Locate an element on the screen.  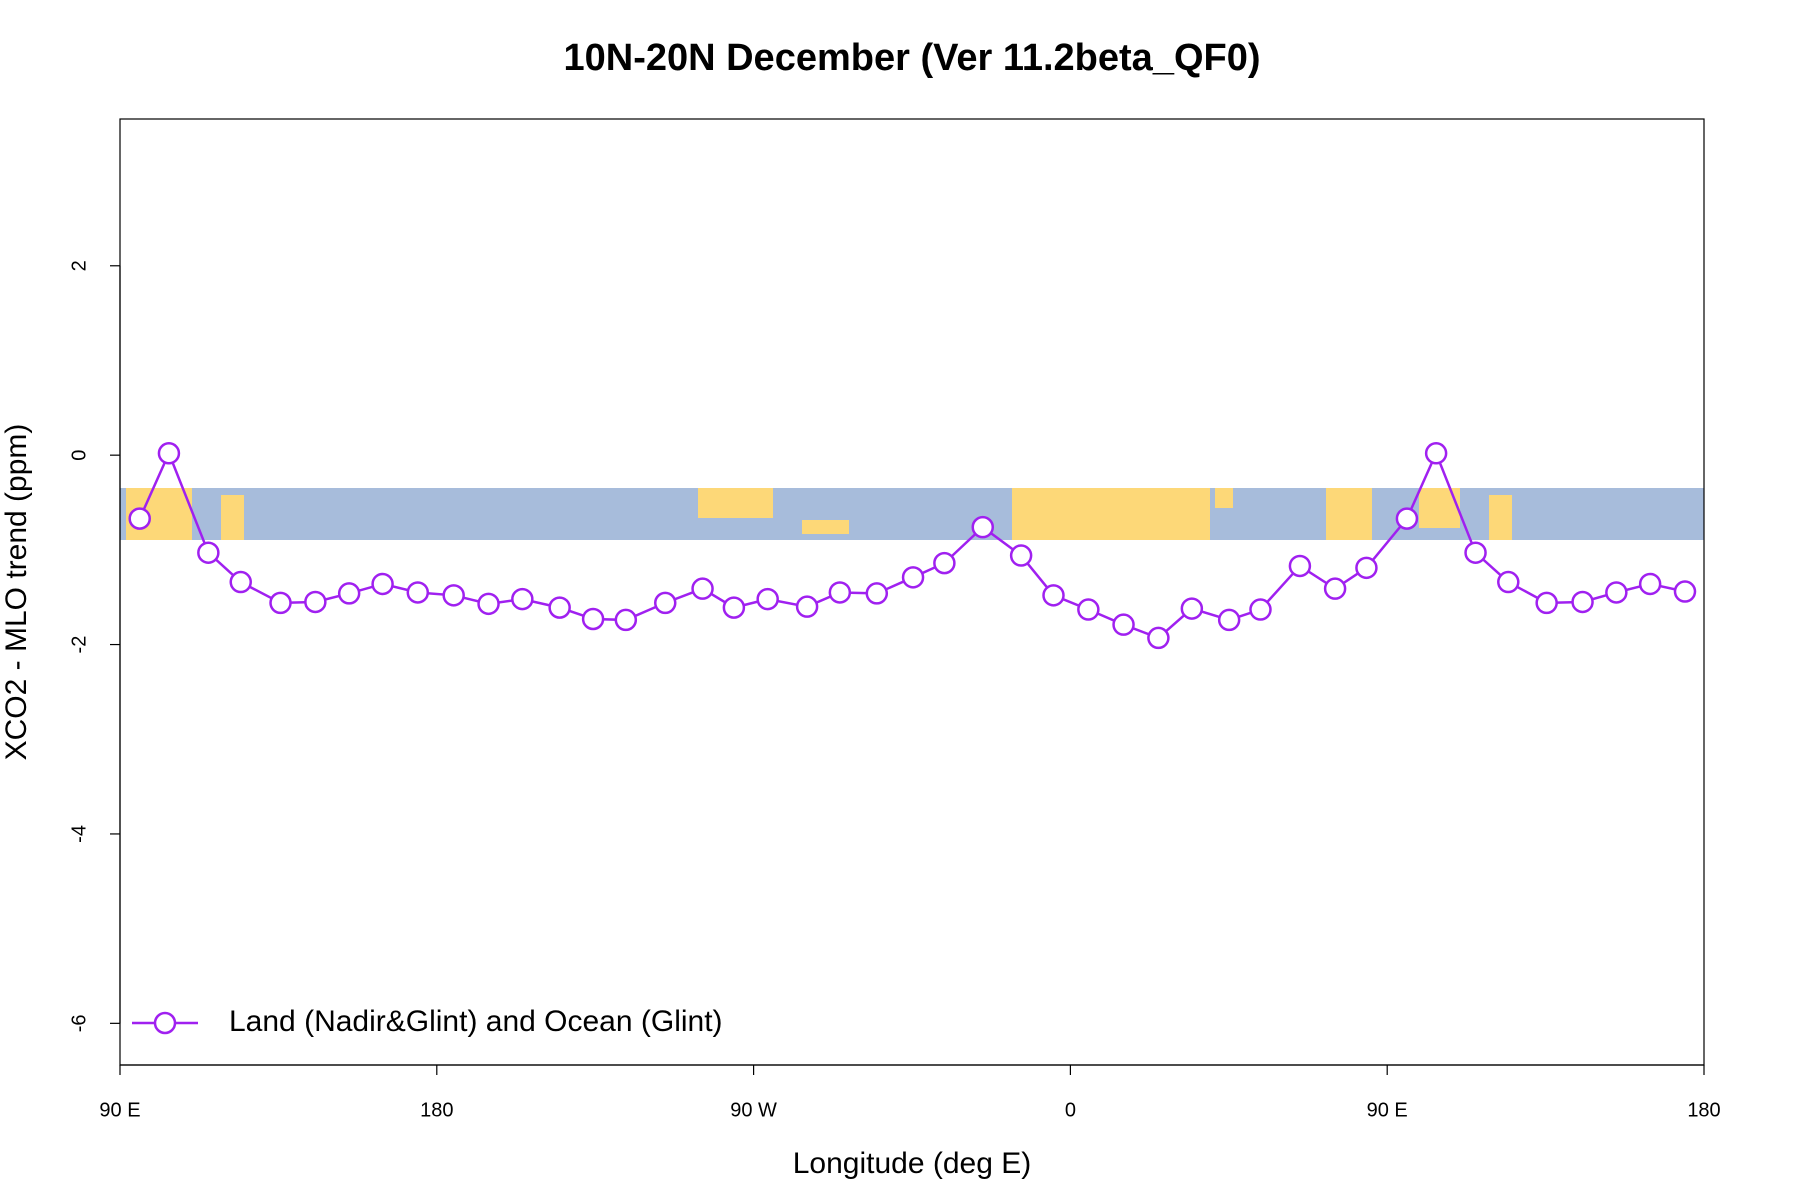
x-axis-label: Longitude (deg E) is located at coordinates (912, 1163).